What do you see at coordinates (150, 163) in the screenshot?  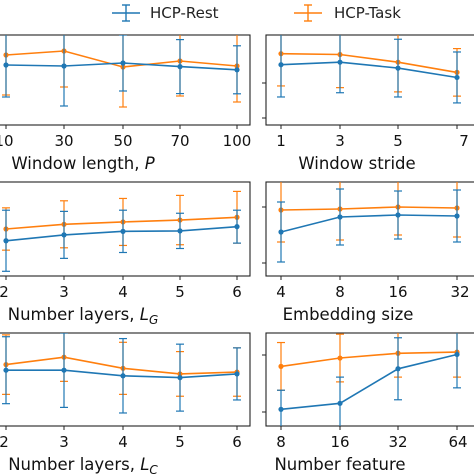 I see `x-axis-label-symbol: P` at bounding box center [150, 163].